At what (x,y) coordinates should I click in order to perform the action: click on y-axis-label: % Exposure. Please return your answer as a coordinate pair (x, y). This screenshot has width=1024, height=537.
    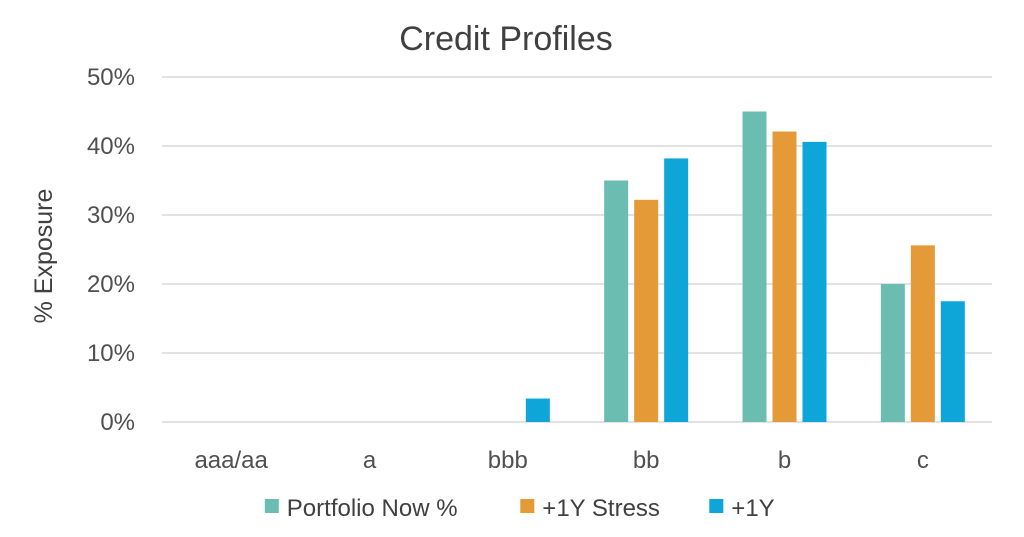
    Looking at the image, I should click on (44, 256).